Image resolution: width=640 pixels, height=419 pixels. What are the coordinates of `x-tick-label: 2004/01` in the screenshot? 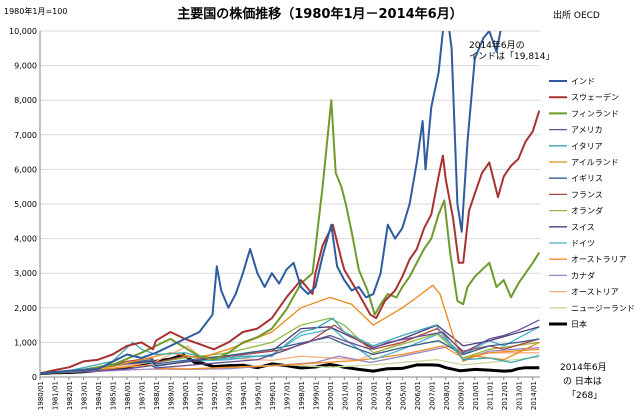 It's located at (389, 395).